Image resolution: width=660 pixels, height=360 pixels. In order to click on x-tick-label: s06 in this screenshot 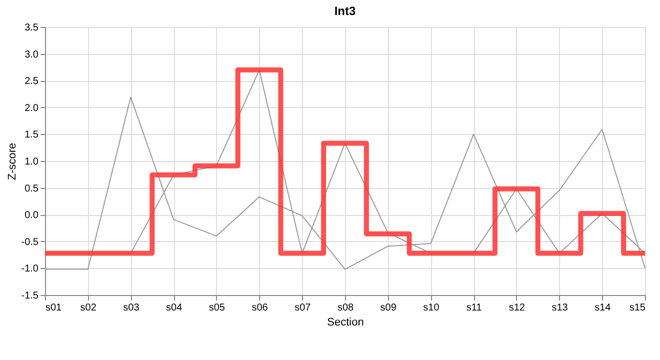, I will do `click(260, 308)`.